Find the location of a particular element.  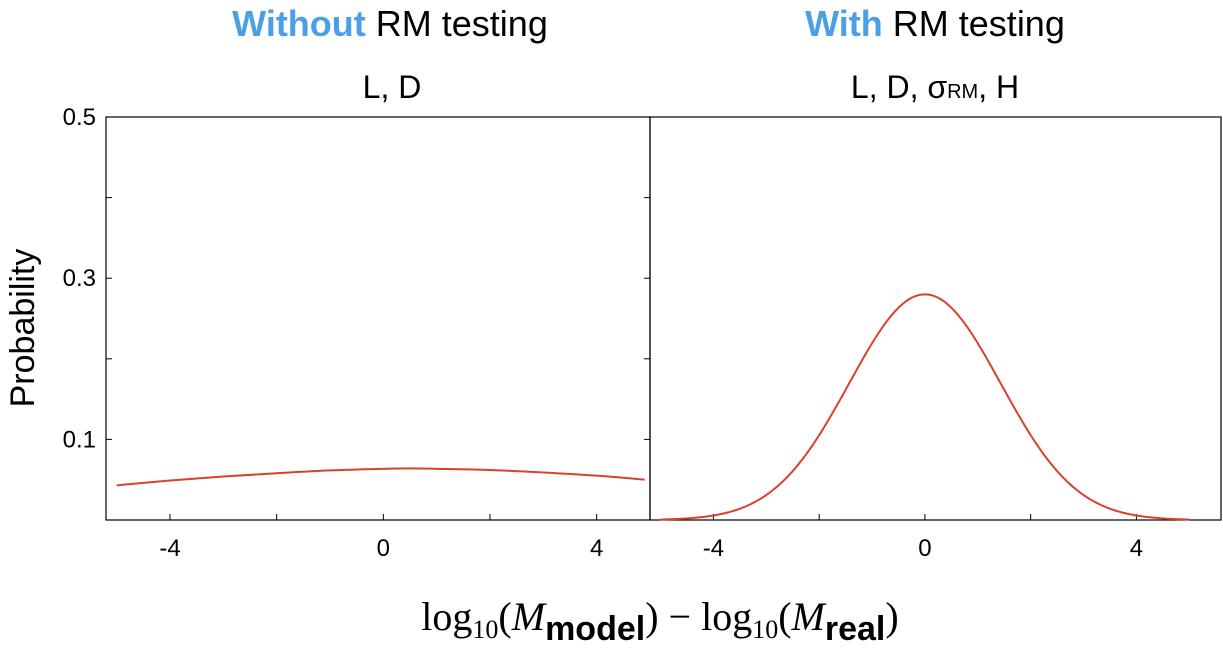

left-header-highlight: Without is located at coordinates (299, 23).